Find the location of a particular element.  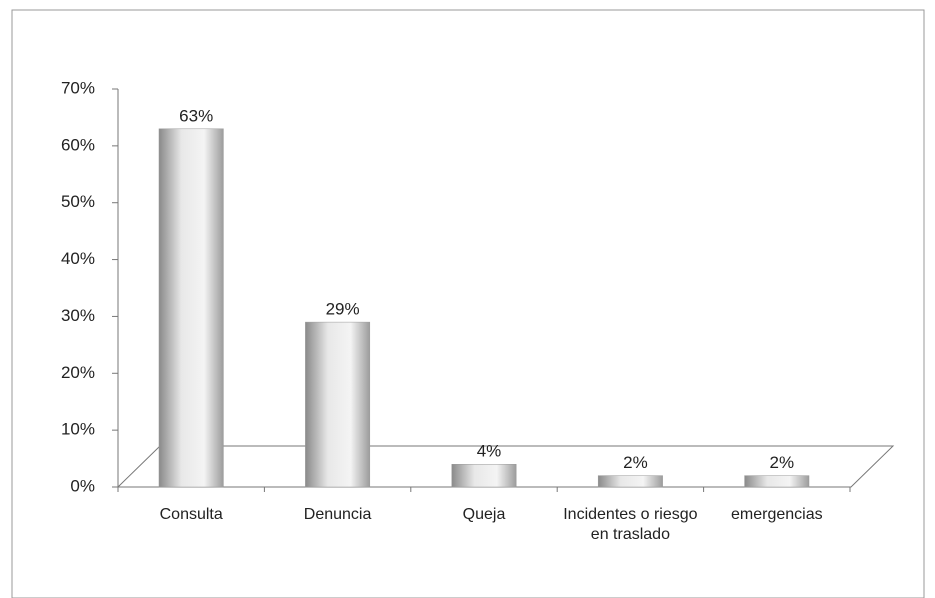

x-tick-label: Incidentes o riesgo en traslado is located at coordinates (630, 524).